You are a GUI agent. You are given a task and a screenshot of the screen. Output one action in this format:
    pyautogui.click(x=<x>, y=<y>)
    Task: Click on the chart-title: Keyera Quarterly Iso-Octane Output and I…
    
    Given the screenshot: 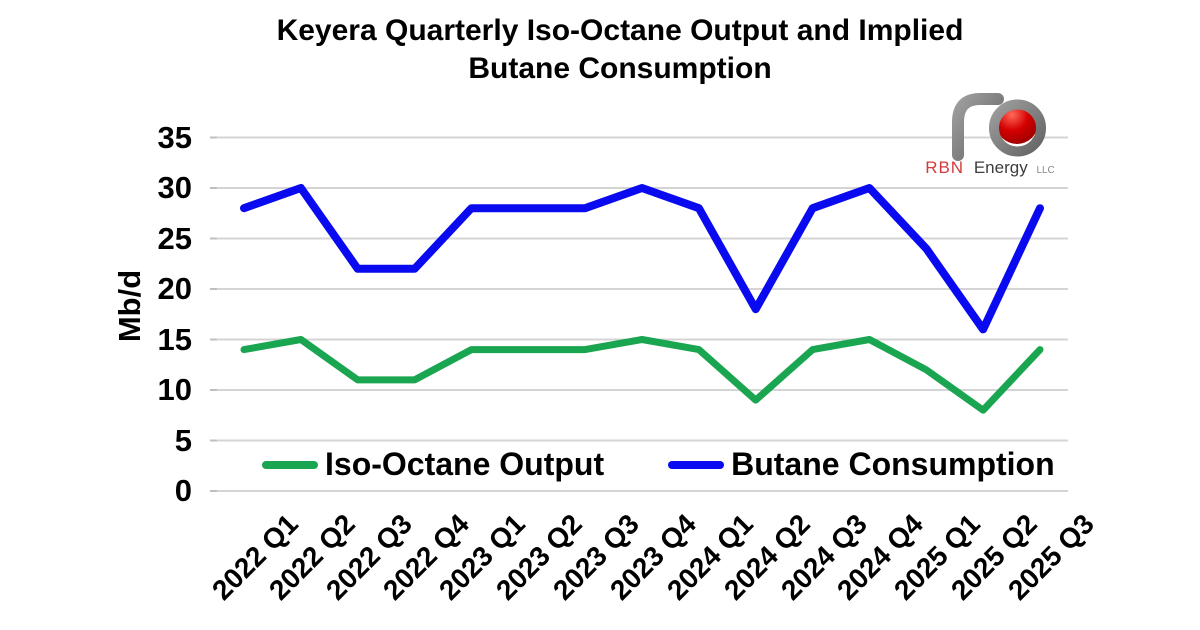 What is the action you would take?
    pyautogui.click(x=620, y=50)
    